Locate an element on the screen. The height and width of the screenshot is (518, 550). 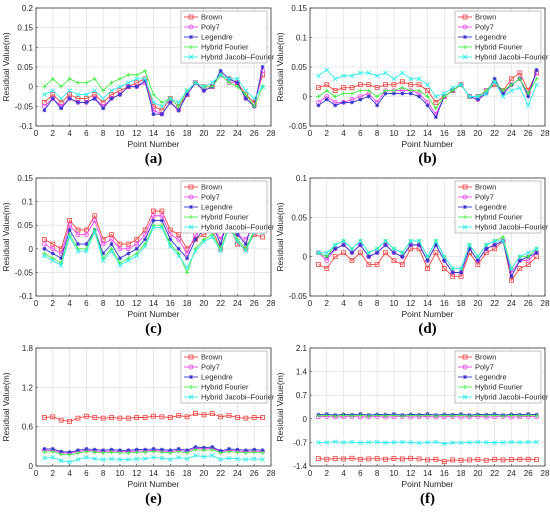
y-tick-label: 1.4 is located at coordinates (302, 372).